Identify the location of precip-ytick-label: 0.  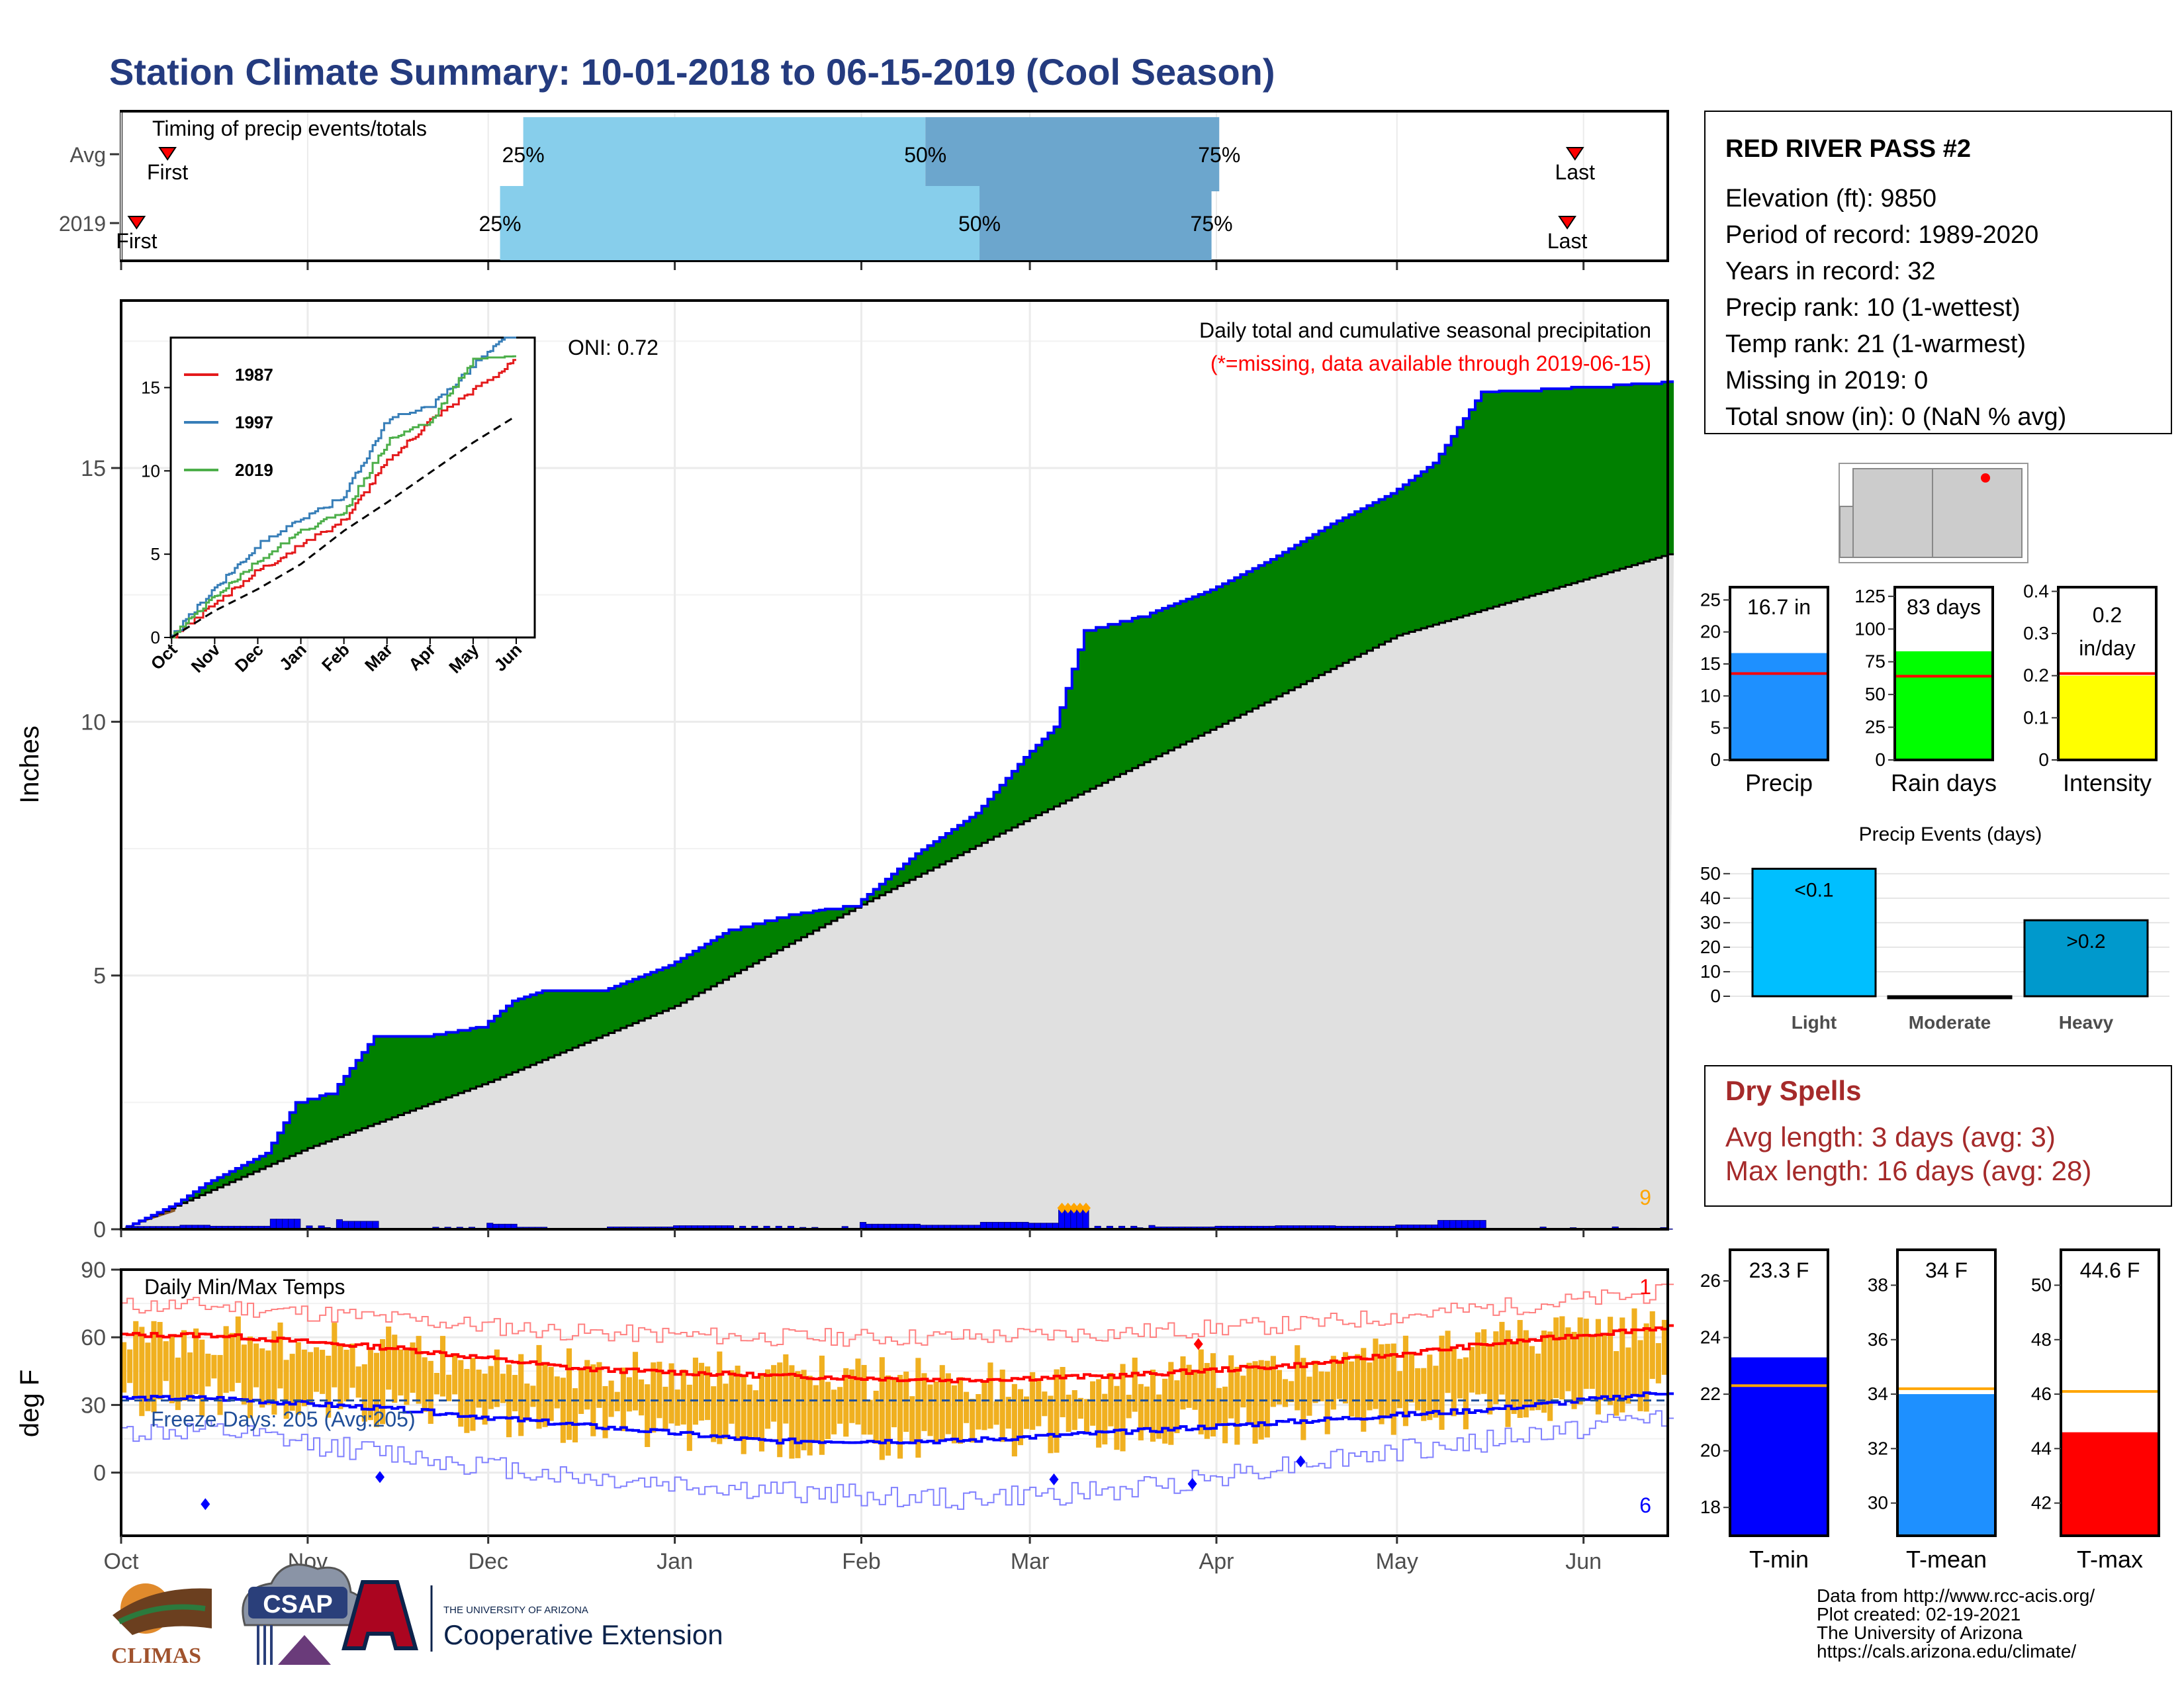
(100, 1230).